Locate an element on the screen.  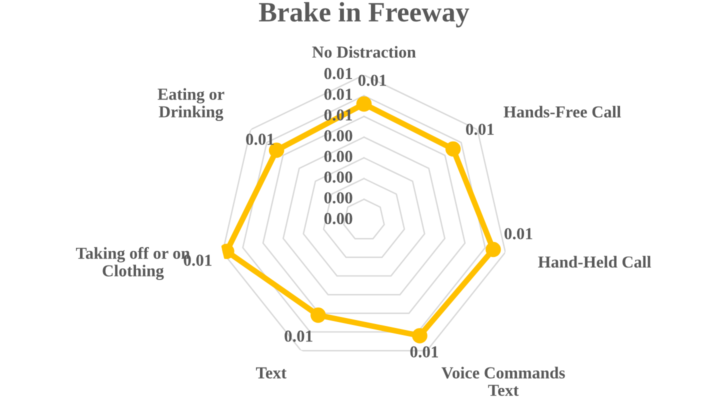
chart-title: Brake in Freeway is located at coordinates (364, 15).